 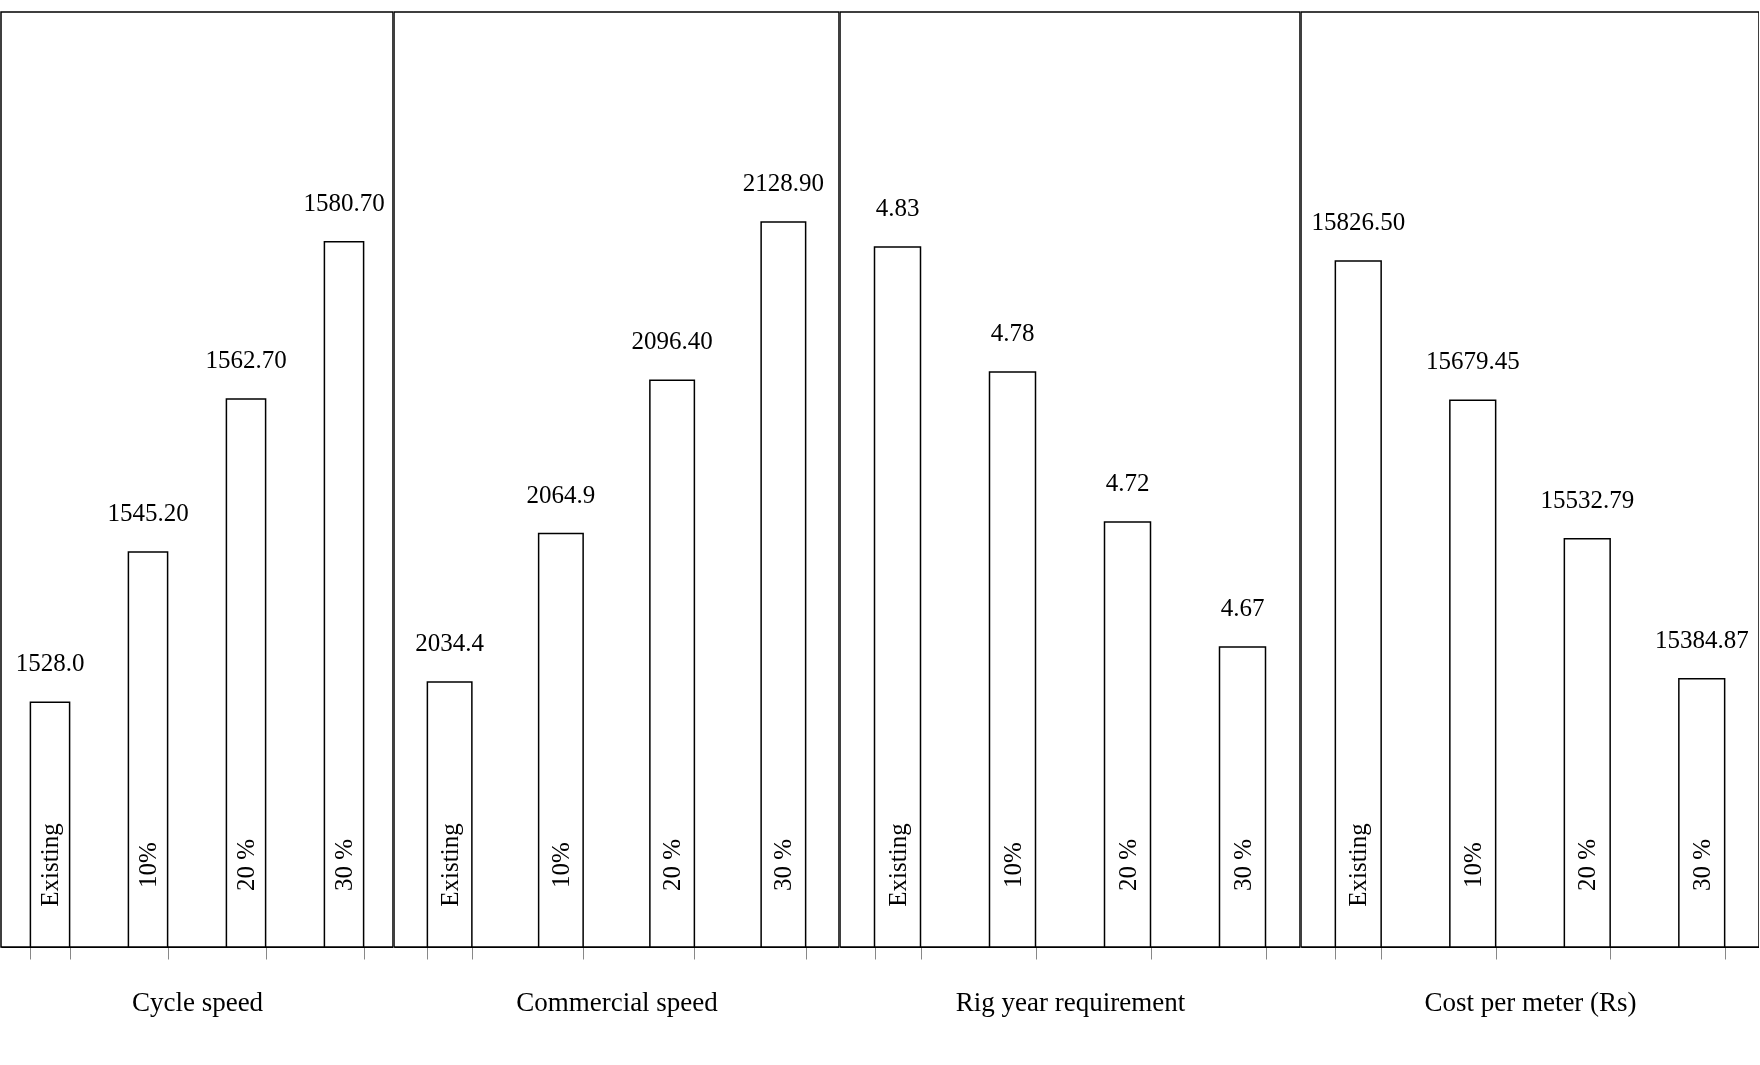 What do you see at coordinates (50, 663) in the screenshot?
I see `data-label: 1528.0` at bounding box center [50, 663].